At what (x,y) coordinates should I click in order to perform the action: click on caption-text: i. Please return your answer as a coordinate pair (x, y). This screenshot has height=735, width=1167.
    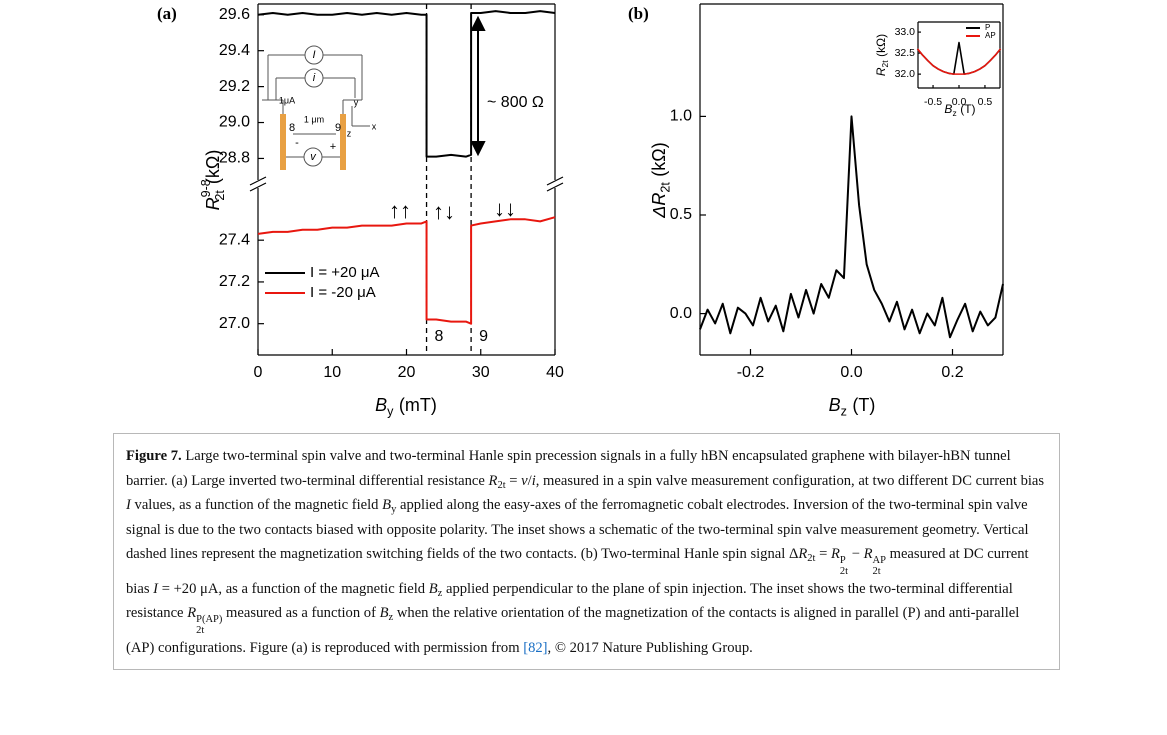
    Looking at the image, I should click on (533, 480).